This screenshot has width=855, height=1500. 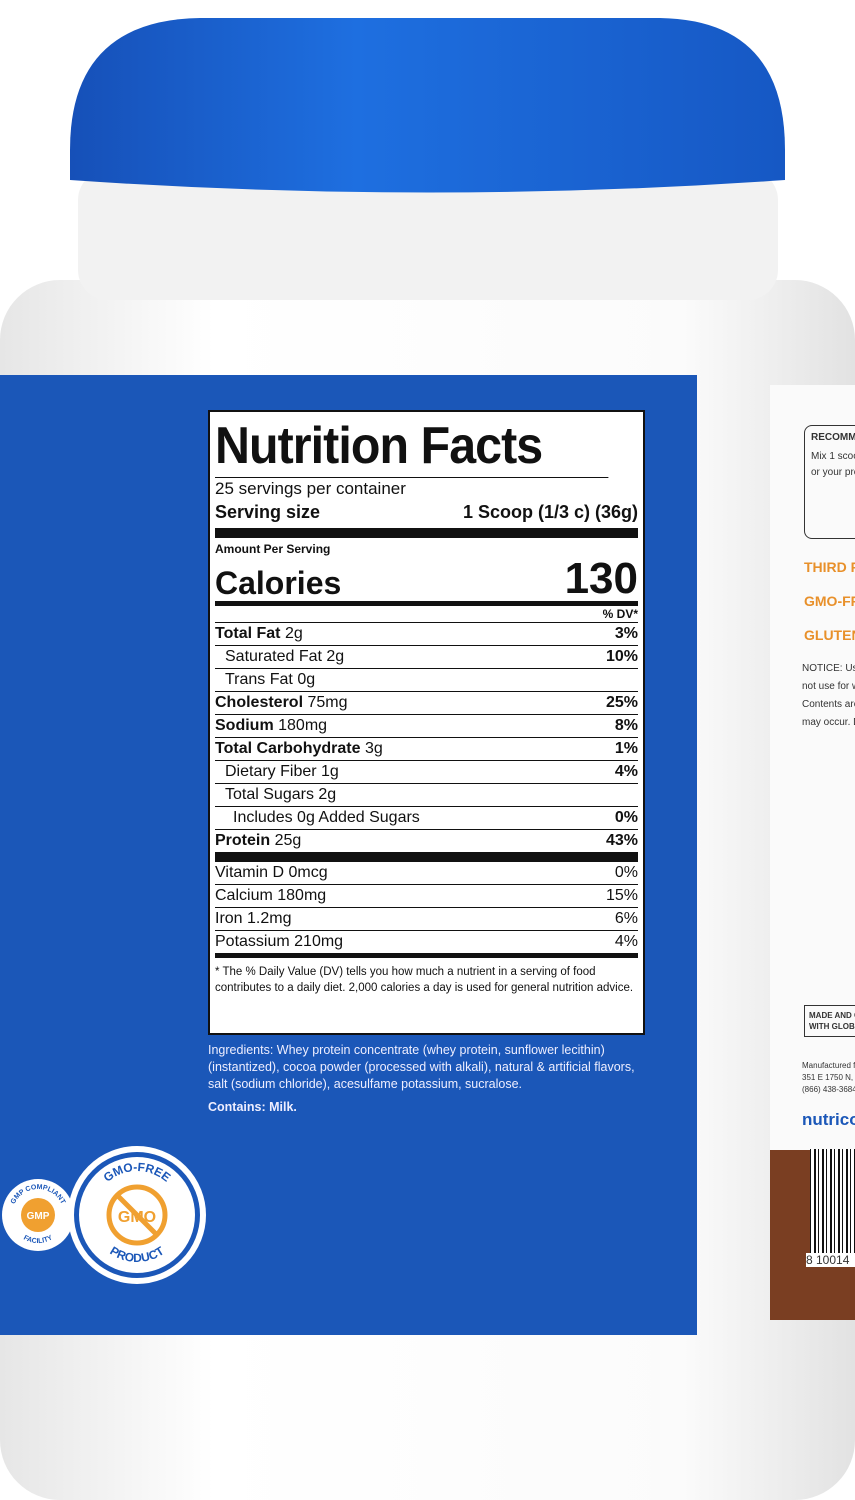 What do you see at coordinates (269, 794) in the screenshot?
I see `nutrient-name: Total Sugars` at bounding box center [269, 794].